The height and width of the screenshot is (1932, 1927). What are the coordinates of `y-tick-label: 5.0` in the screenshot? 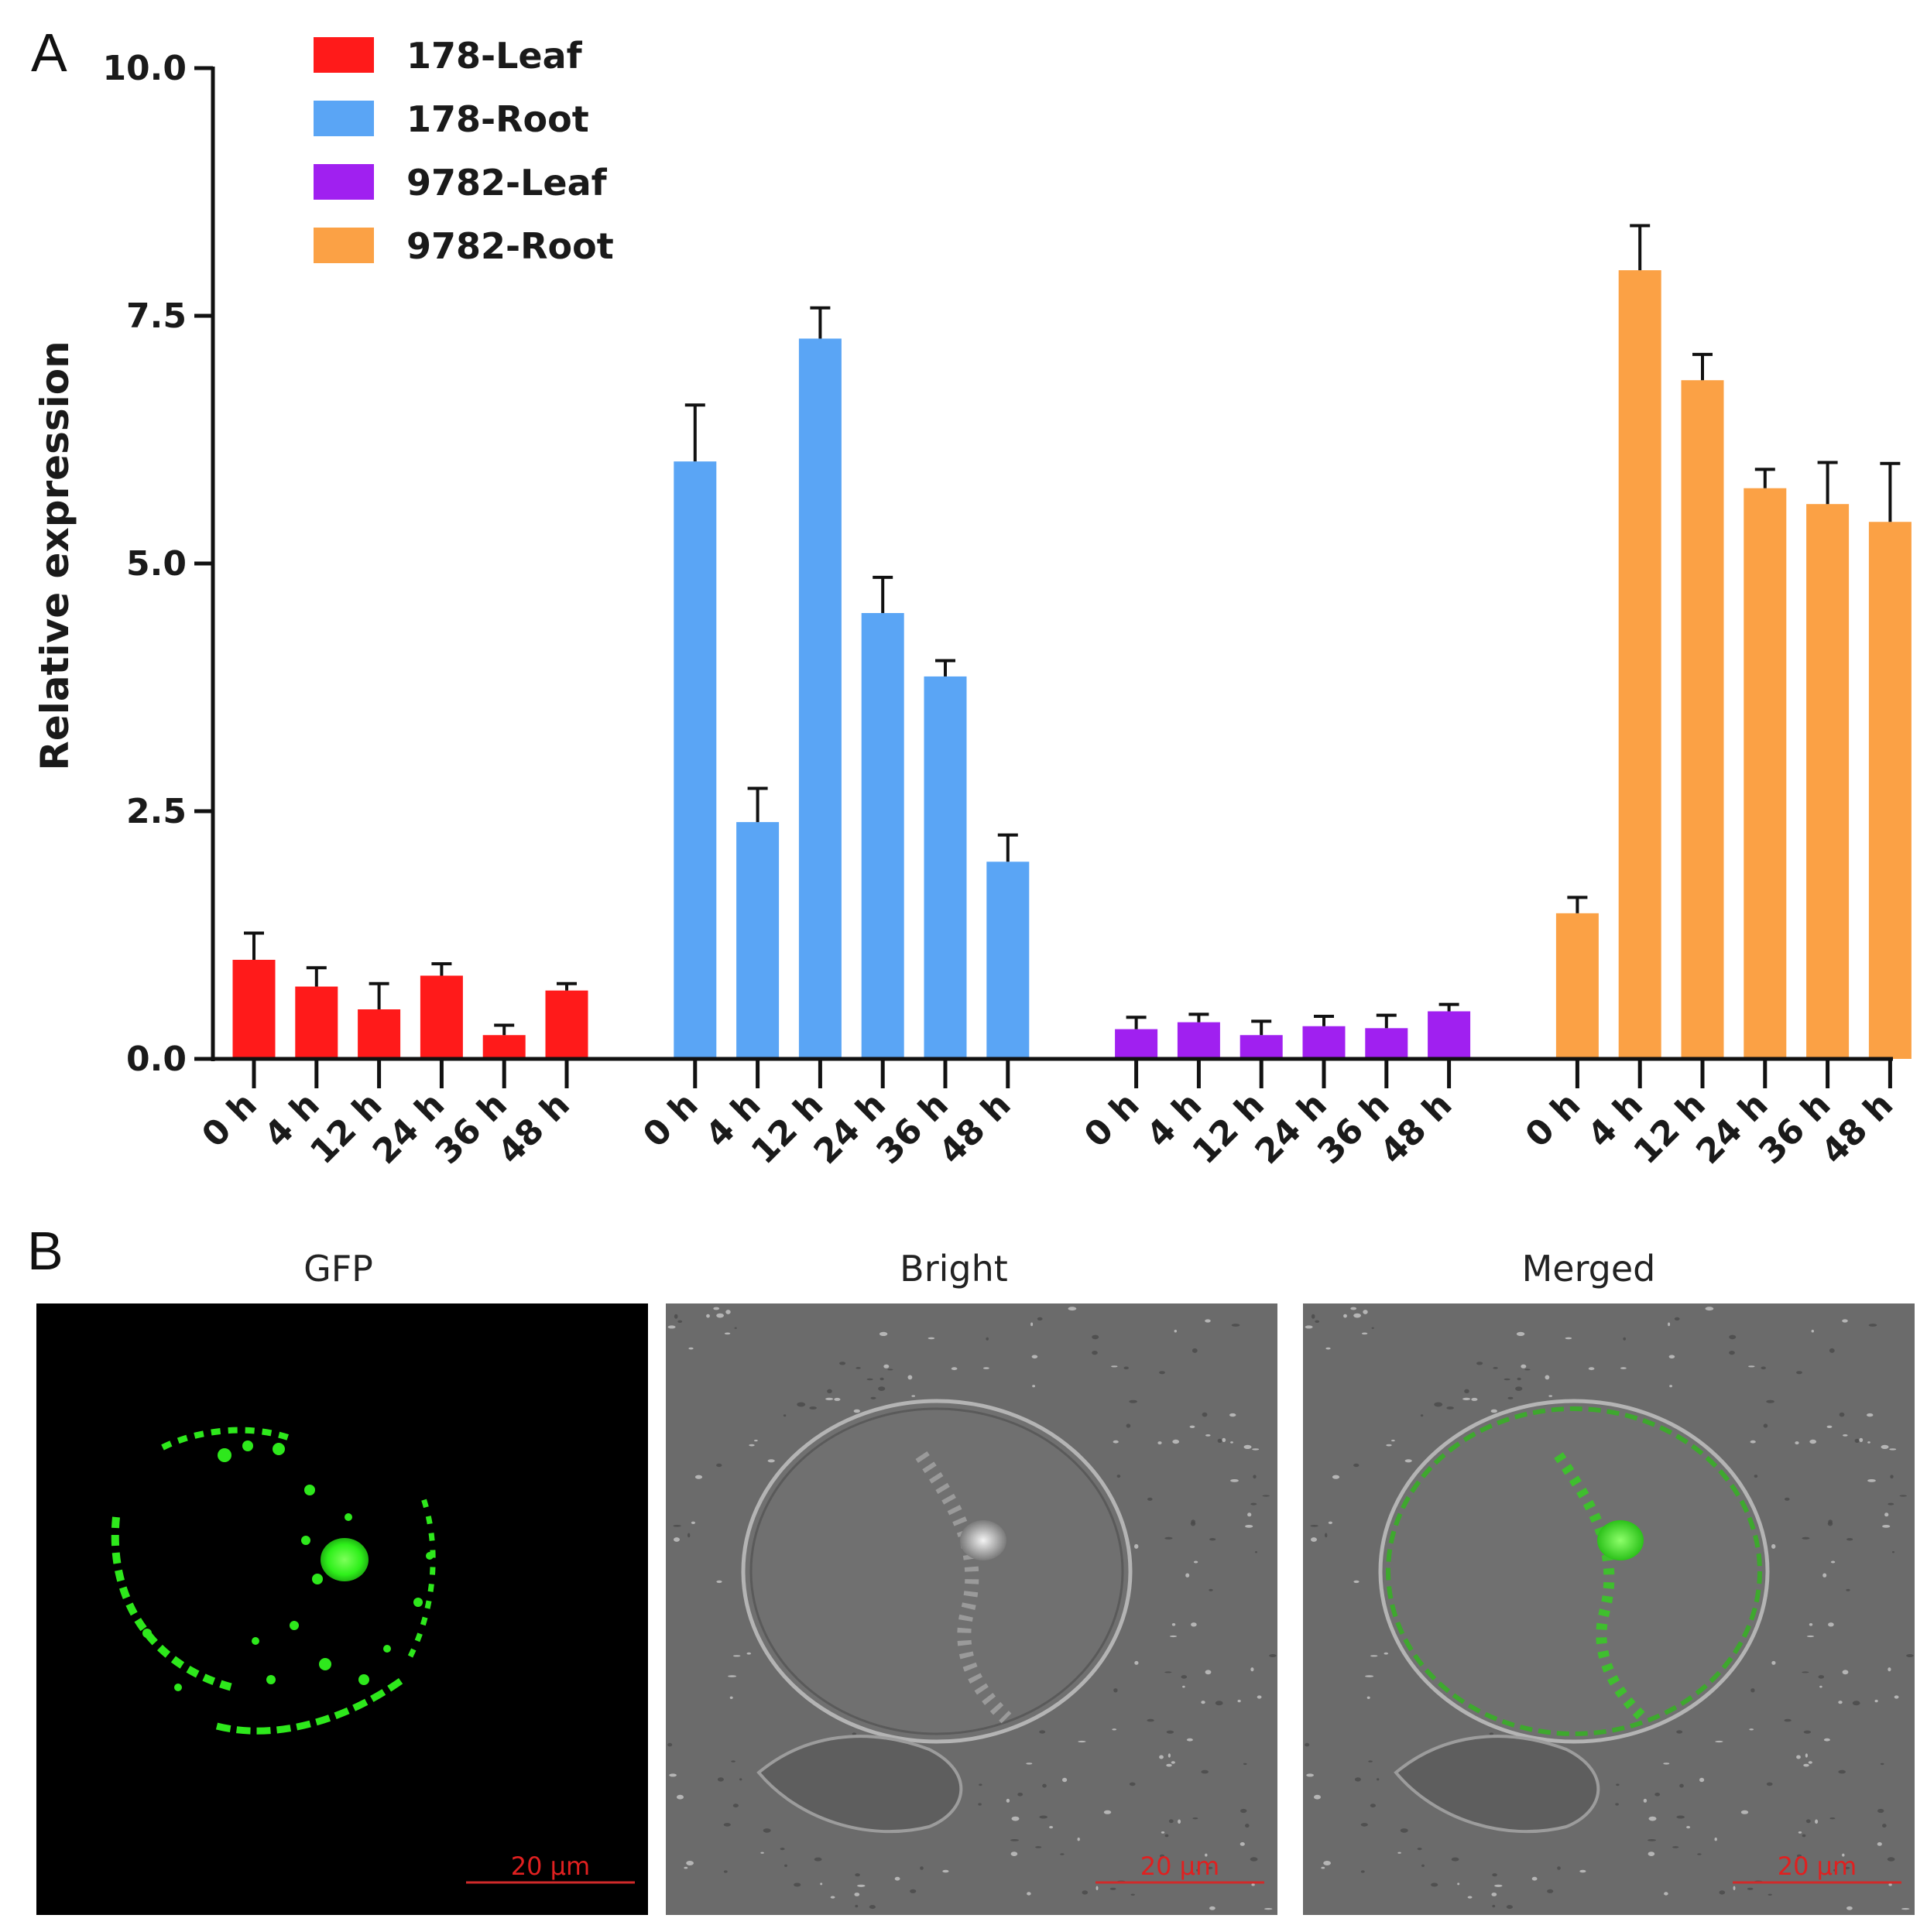 It's located at (156, 564).